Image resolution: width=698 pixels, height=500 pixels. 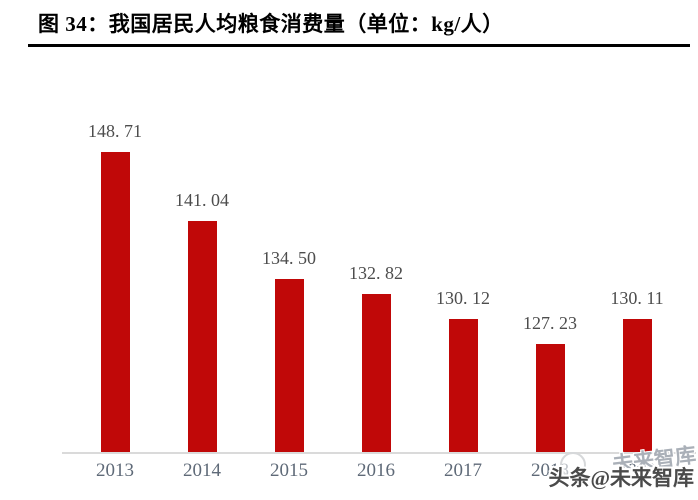 I want to click on figure-title: 图 34：我国居民人均粮食消费量（单位：kg/人）, so click(x=271, y=24).